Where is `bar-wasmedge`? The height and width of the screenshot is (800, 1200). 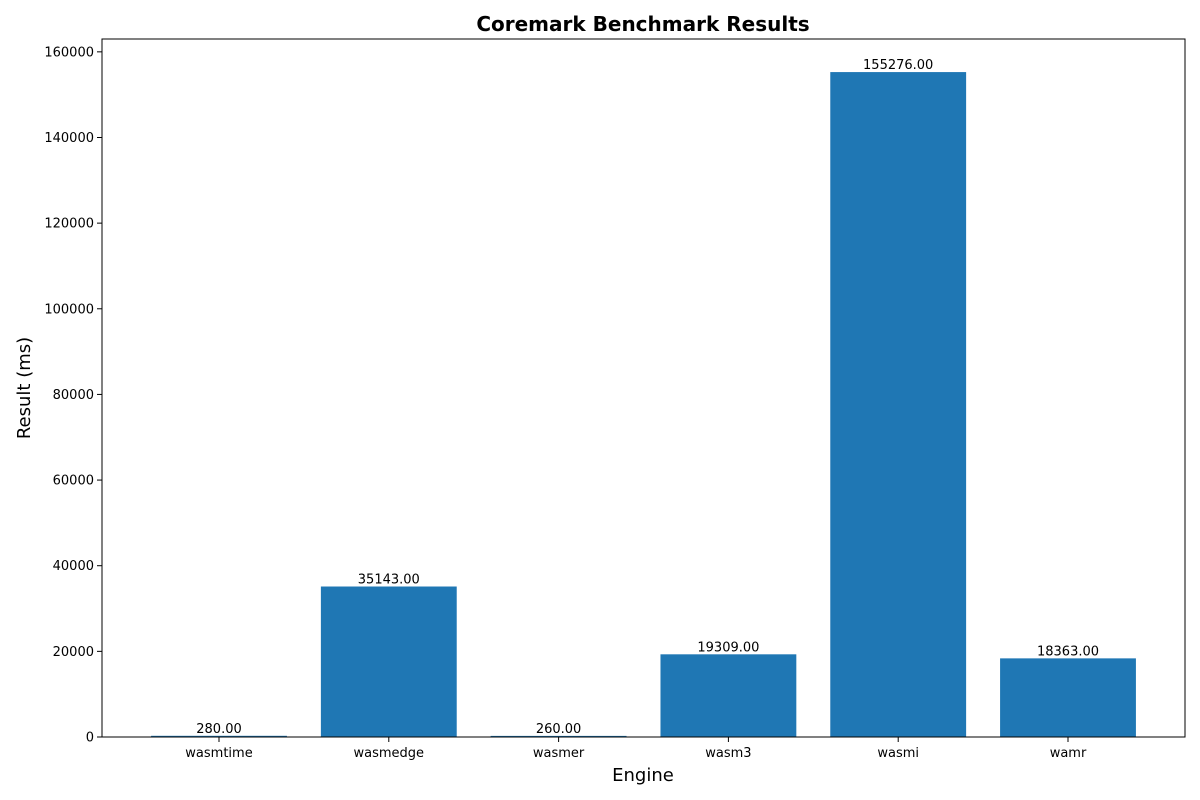 bar-wasmedge is located at coordinates (388, 661).